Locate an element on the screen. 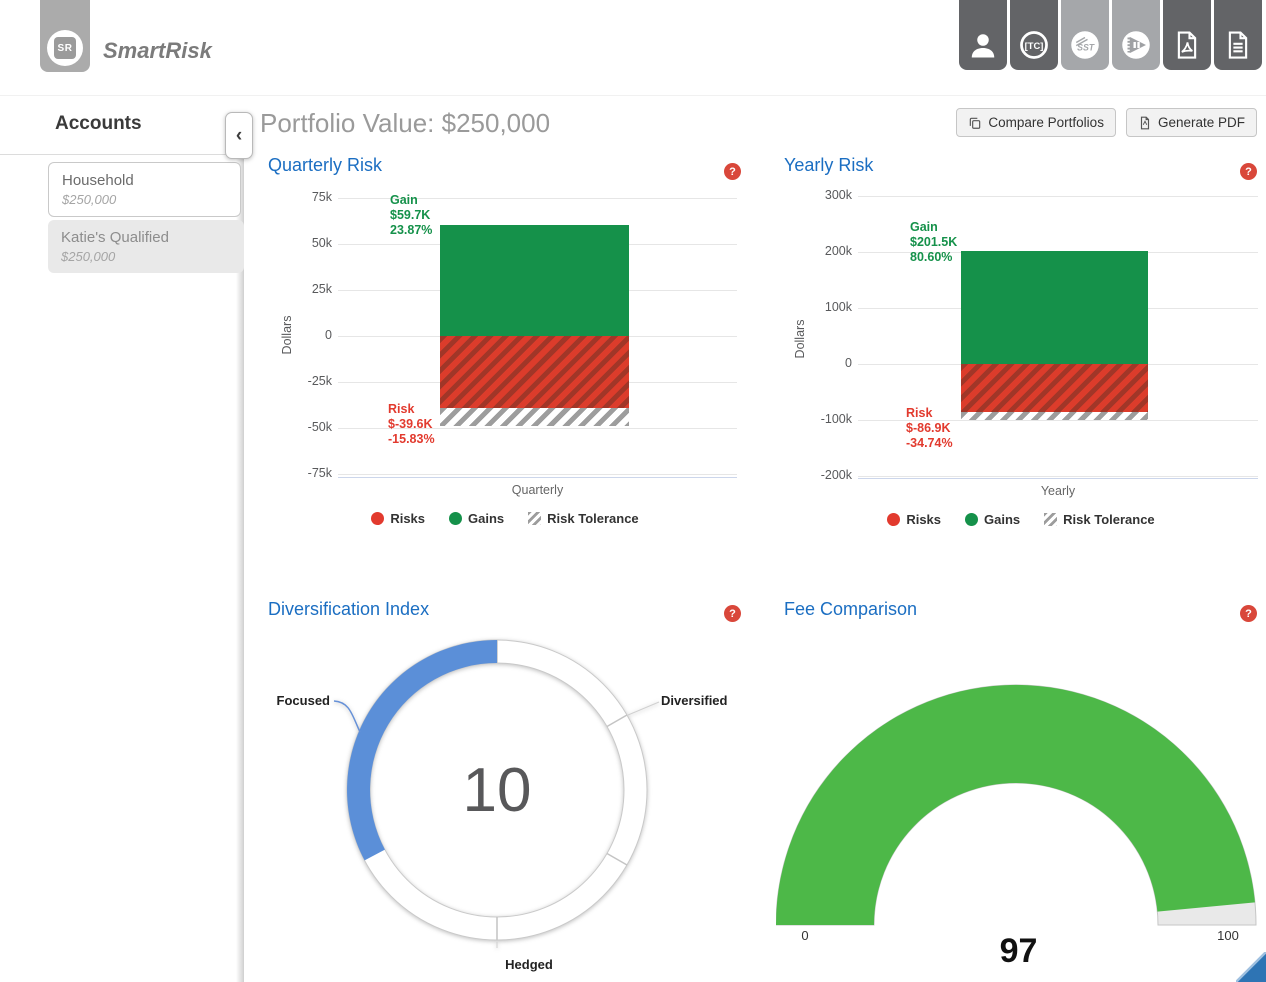 This screenshot has height=982, width=1266. sidebar-divider is located at coordinates (114, 154).